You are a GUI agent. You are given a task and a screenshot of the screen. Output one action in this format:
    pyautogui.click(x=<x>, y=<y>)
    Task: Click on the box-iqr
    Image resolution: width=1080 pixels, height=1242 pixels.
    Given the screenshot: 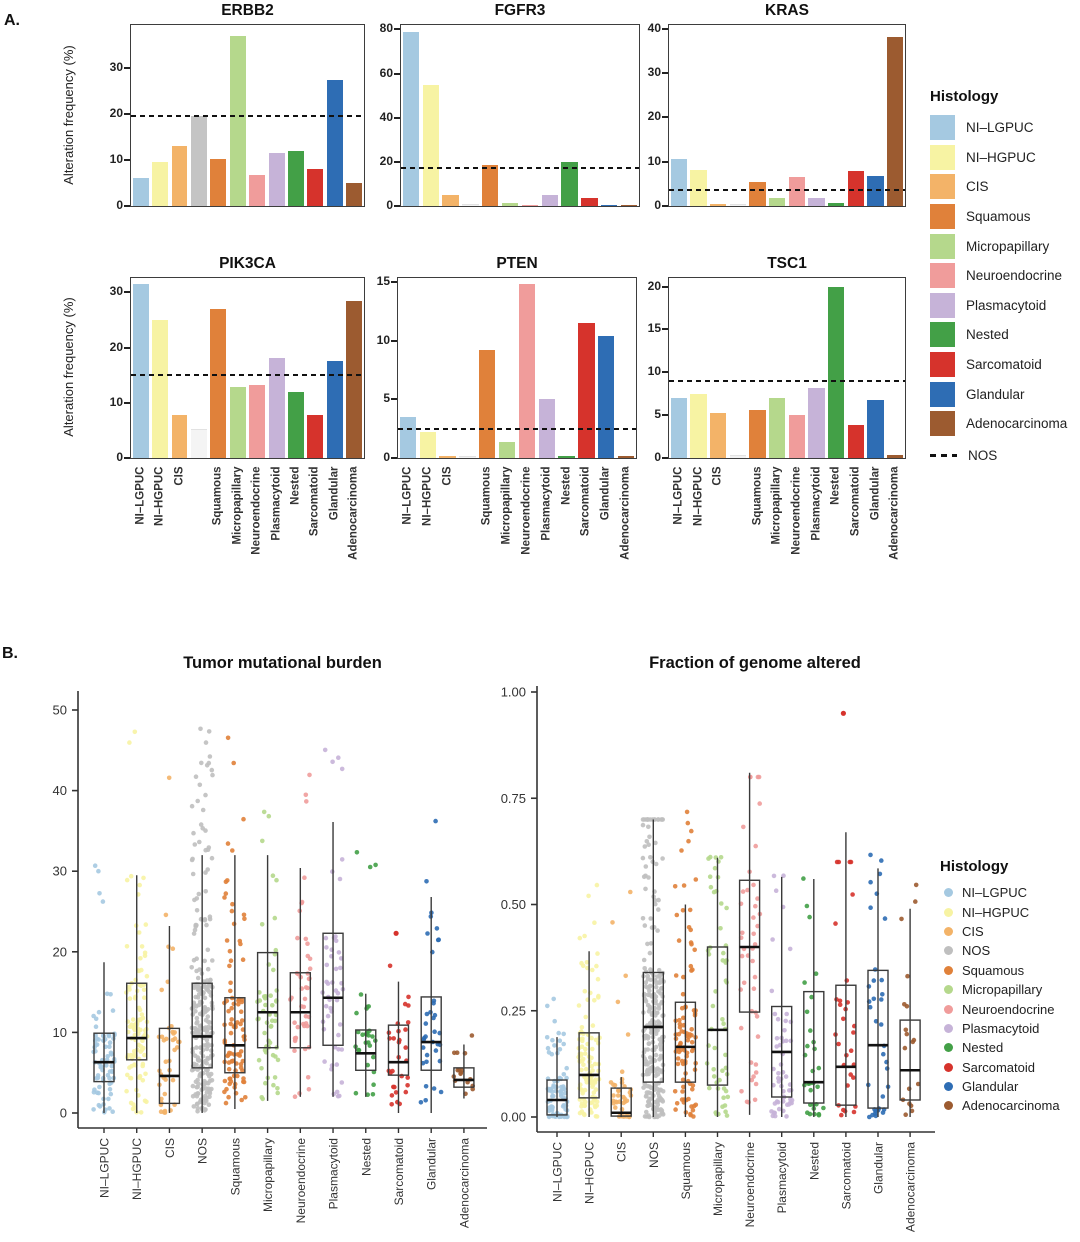 What is the action you would take?
    pyautogui.click(x=137, y=1021)
    